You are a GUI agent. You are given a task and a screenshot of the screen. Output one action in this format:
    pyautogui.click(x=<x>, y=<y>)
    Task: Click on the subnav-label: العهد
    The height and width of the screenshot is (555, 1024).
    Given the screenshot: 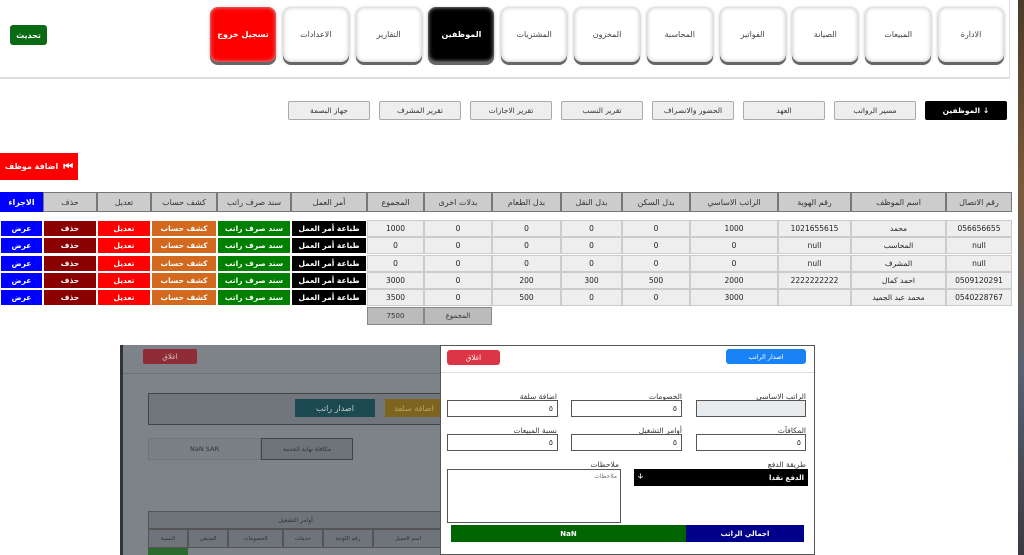 What is the action you would take?
    pyautogui.click(x=784, y=110)
    